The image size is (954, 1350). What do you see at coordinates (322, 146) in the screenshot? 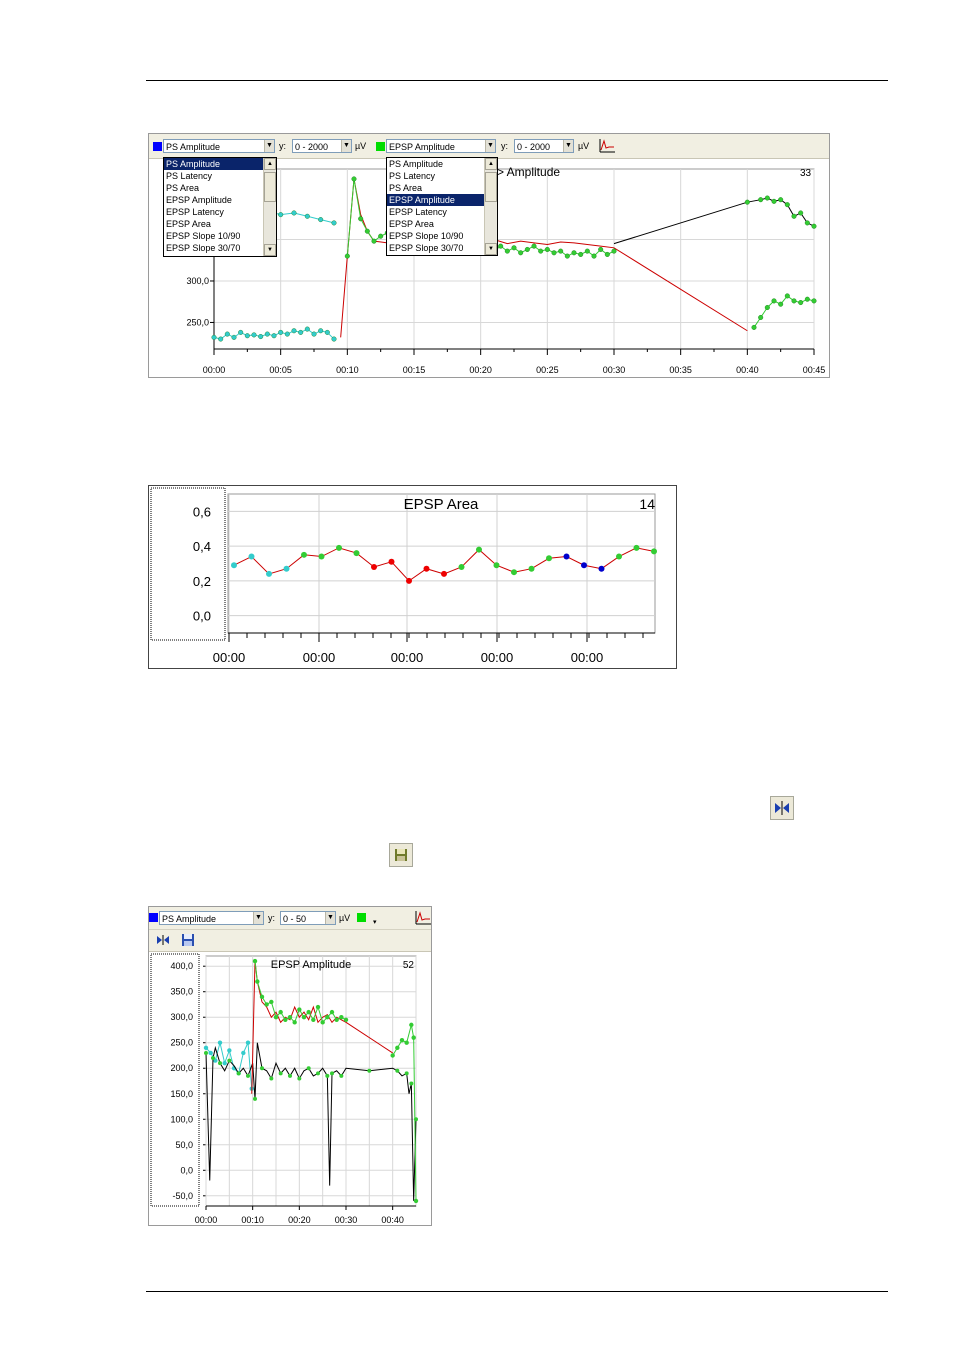
I see `left-range-select: 0 - 2000 ▼` at bounding box center [322, 146].